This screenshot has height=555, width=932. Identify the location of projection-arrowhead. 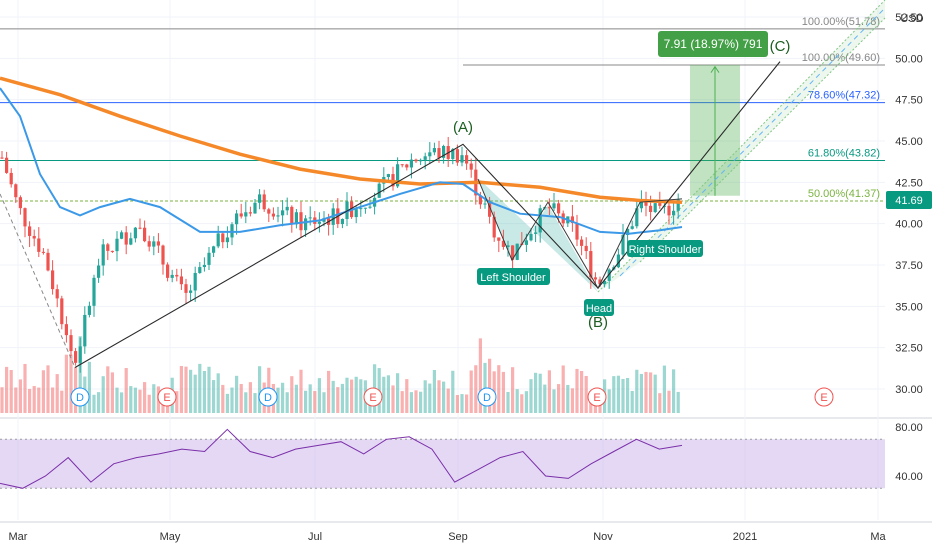
(715, 69).